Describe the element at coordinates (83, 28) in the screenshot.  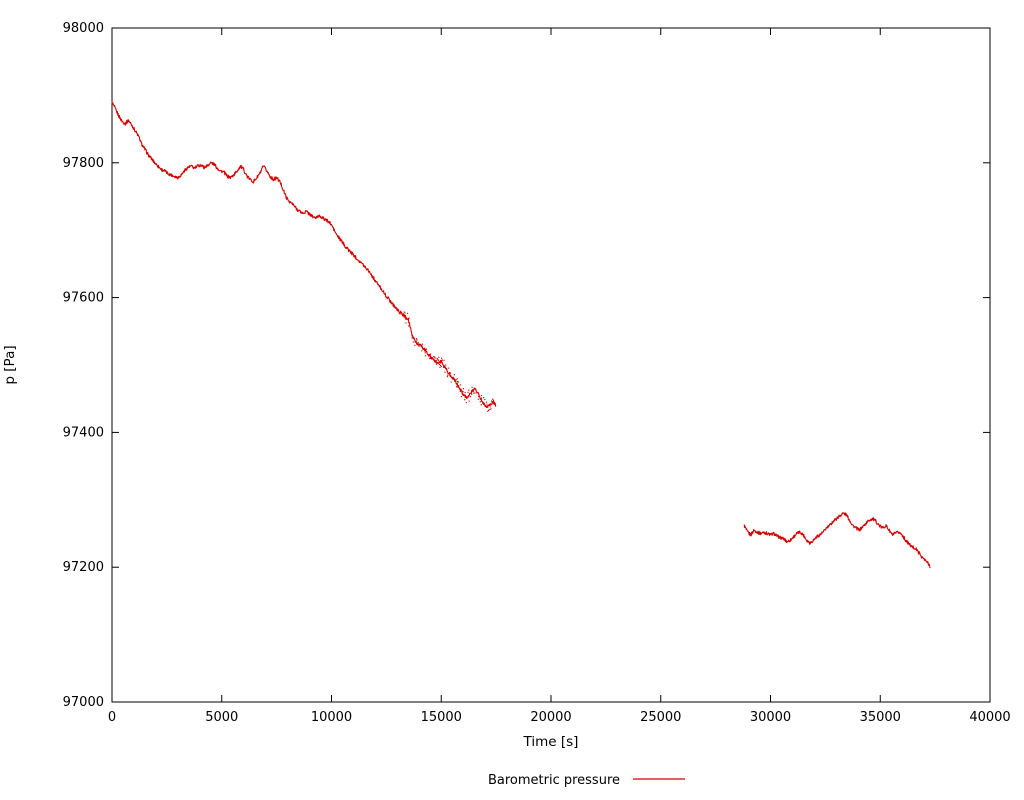
I see `y-tick-label: 98000` at that location.